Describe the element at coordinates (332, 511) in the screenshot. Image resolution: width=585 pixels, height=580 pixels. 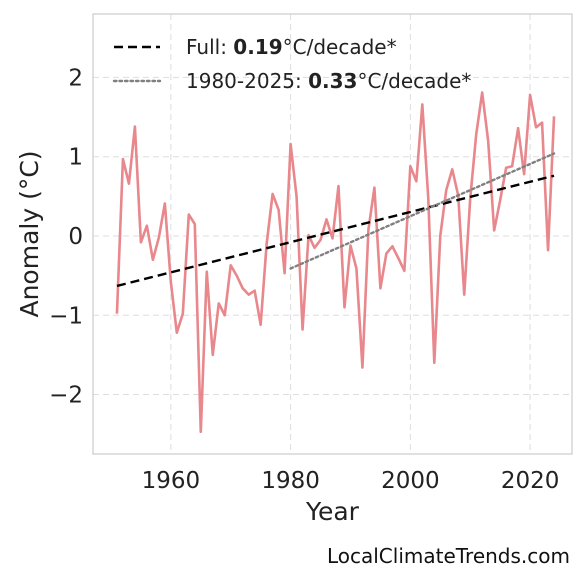
I see `x-axis-title: Year` at that location.